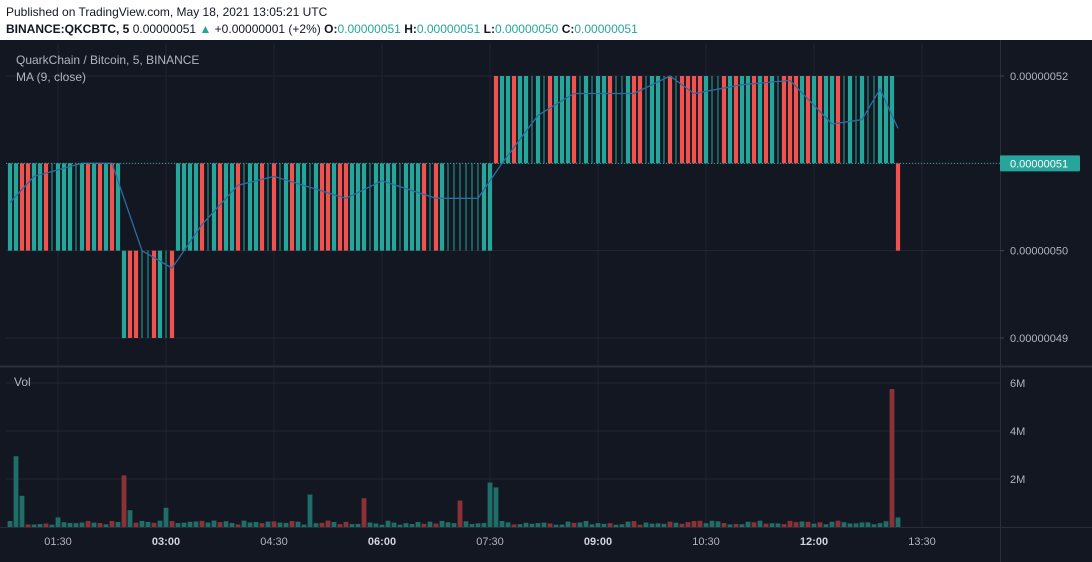  I want to click on ma-legend: MA (9, close), so click(51, 77).